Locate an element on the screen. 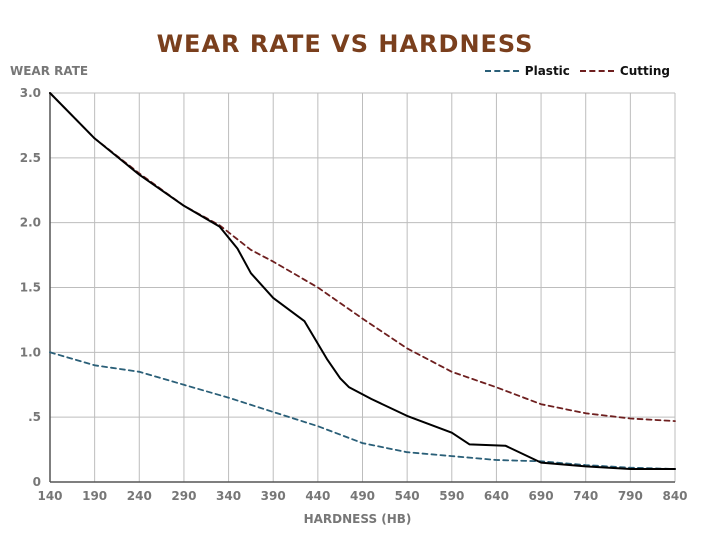 This screenshot has height=533, width=720. x-tick-label: 390 is located at coordinates (273, 496).